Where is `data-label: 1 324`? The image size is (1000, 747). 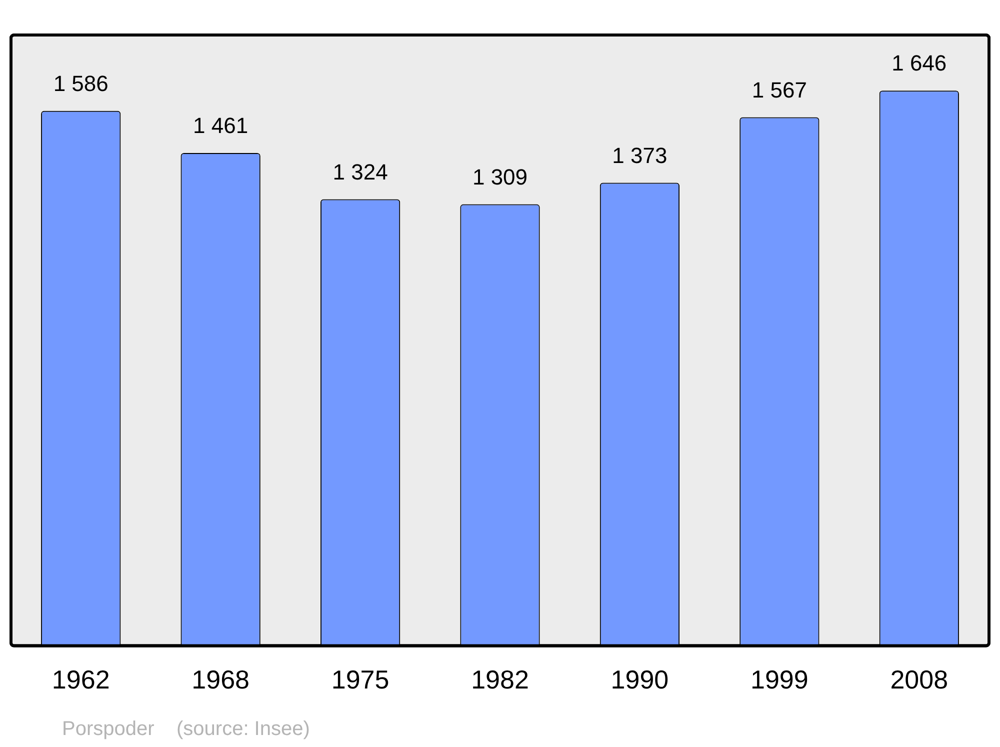
data-label: 1 324 is located at coordinates (360, 171).